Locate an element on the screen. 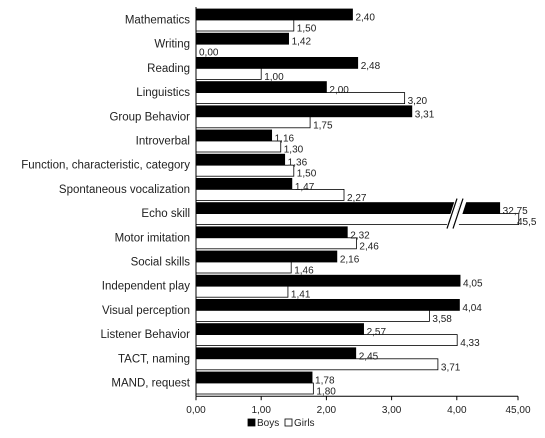 The height and width of the screenshot is (438, 545). bar-boys-writing is located at coordinates (242, 38).